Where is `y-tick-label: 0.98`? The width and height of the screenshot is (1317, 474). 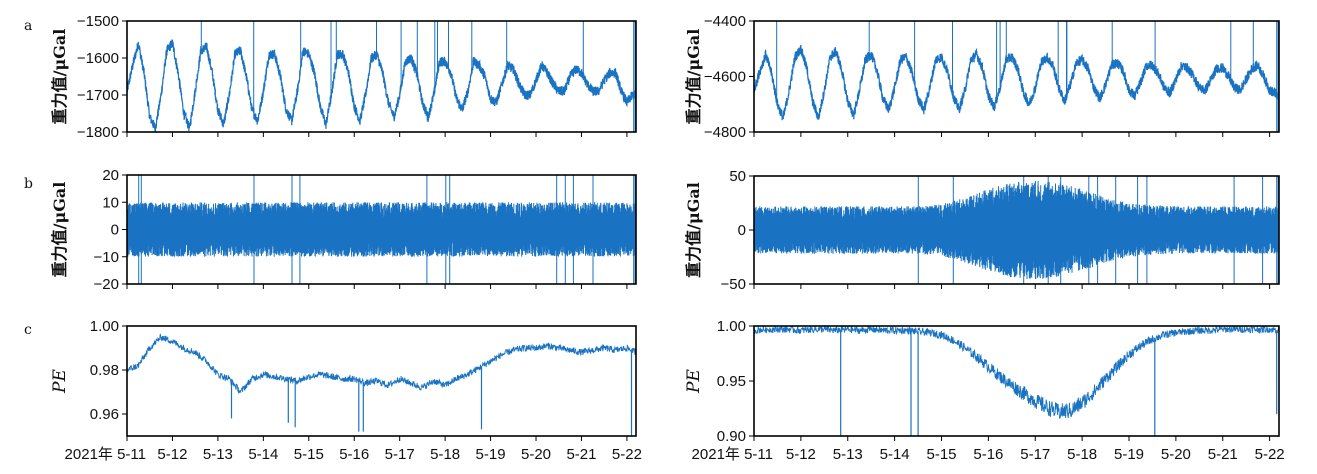
y-tick-label: 0.98 is located at coordinates (104, 370).